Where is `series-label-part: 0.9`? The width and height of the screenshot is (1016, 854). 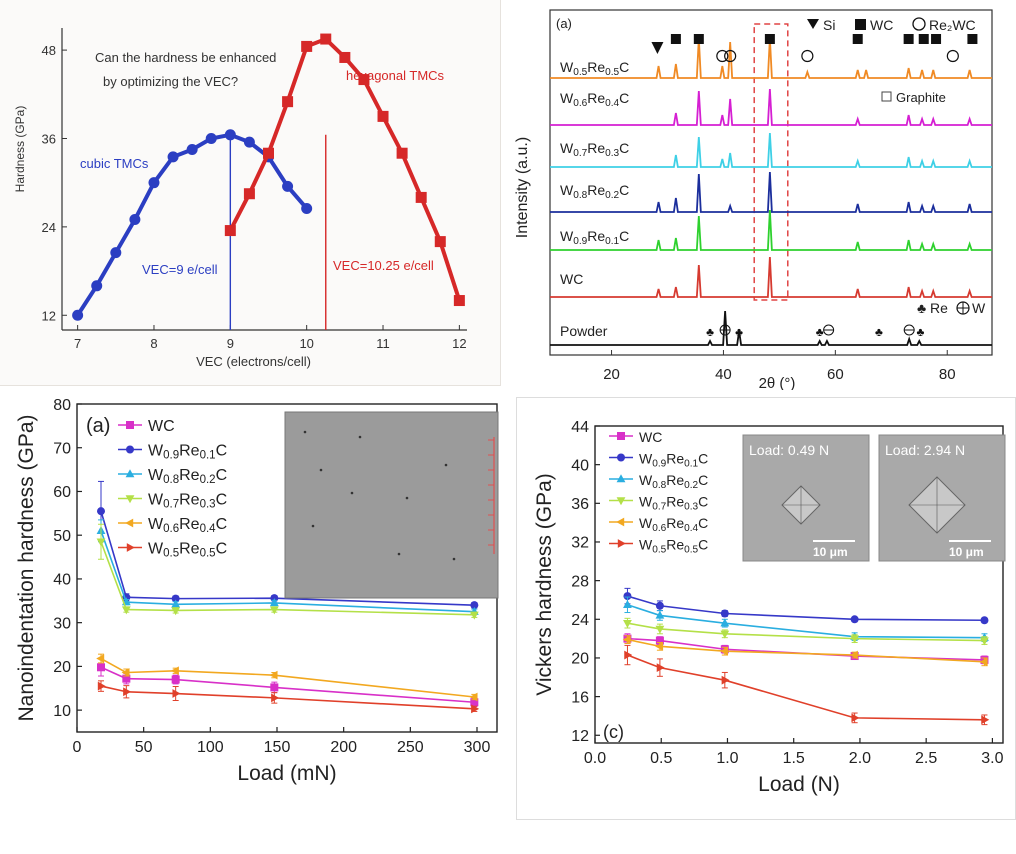 series-label-part: 0.9 is located at coordinates (659, 464).